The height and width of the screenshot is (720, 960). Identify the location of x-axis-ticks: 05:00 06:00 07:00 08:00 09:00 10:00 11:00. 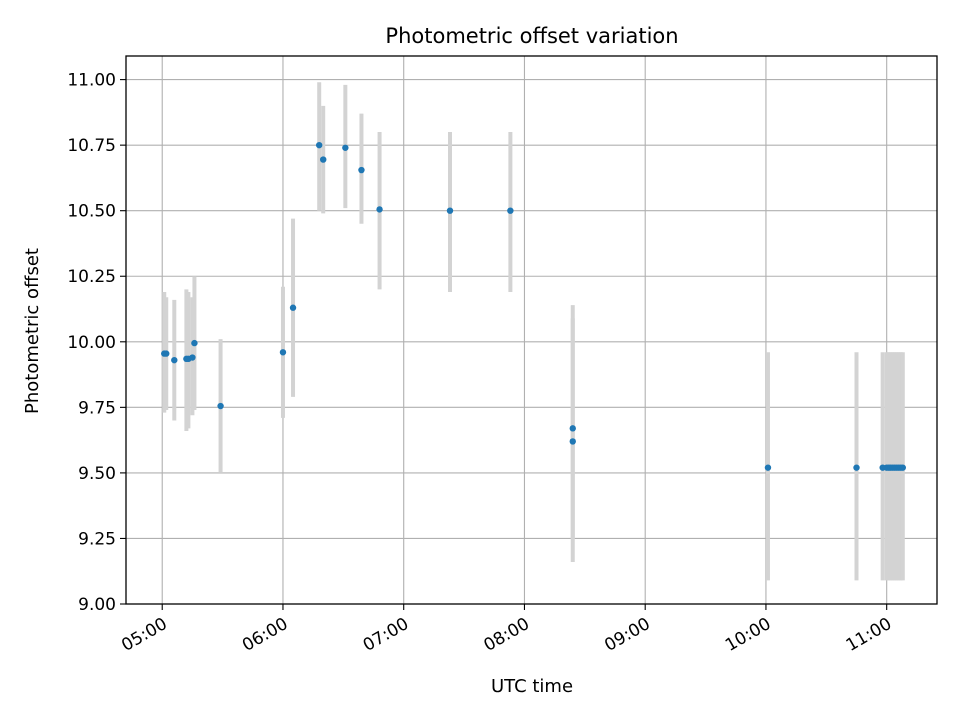
(506, 630).